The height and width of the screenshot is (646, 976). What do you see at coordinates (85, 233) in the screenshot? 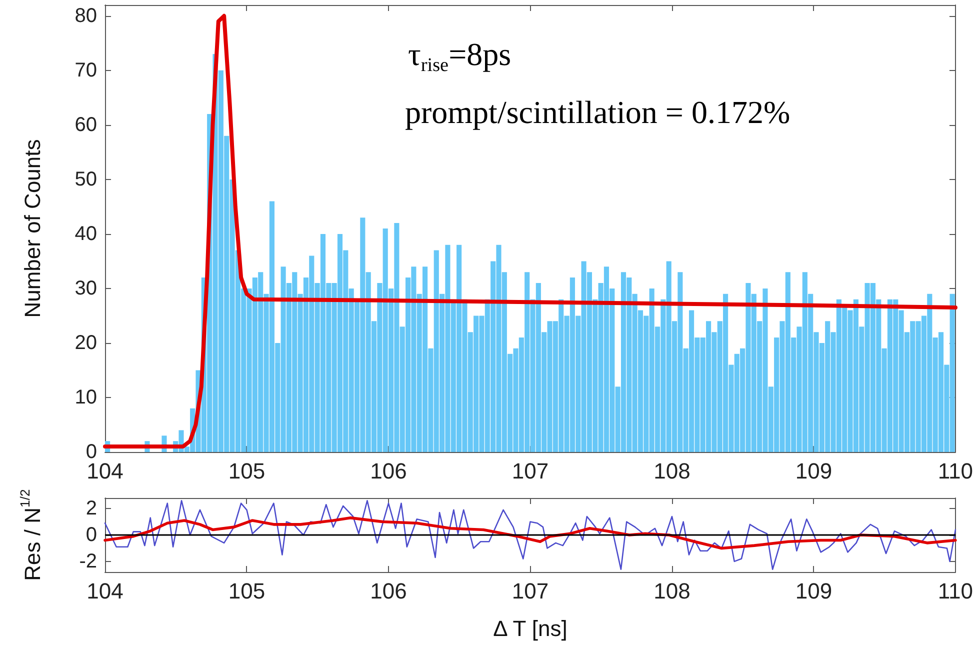
I see `y-tick-label: 40` at bounding box center [85, 233].